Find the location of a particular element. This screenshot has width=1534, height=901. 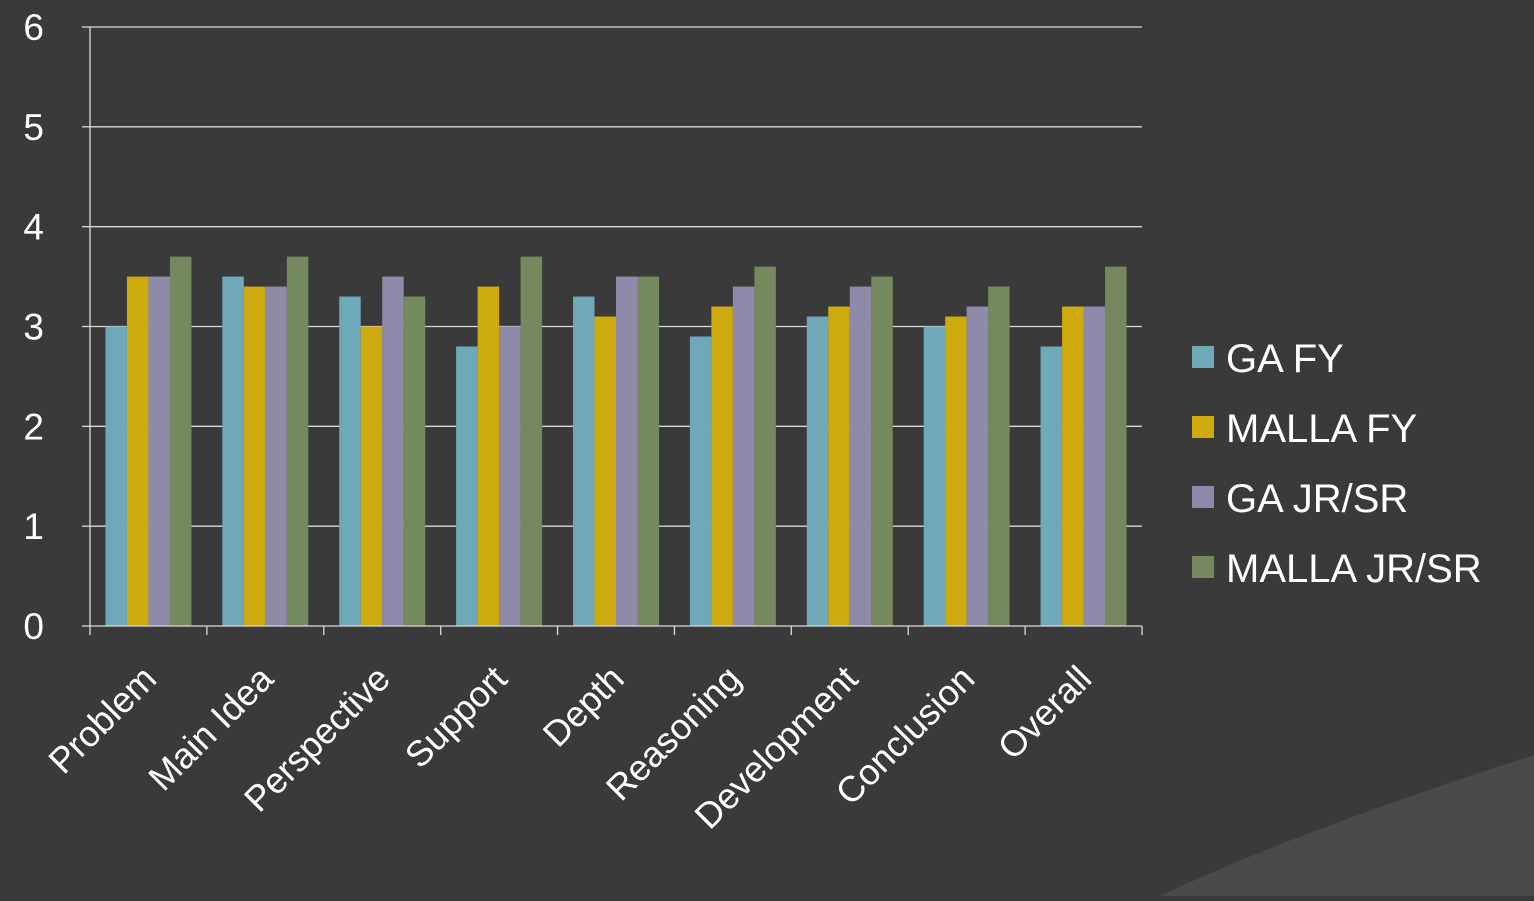

y-axis-tick-labels: 0 1 2 3 4 5 6 is located at coordinates (33, 327).